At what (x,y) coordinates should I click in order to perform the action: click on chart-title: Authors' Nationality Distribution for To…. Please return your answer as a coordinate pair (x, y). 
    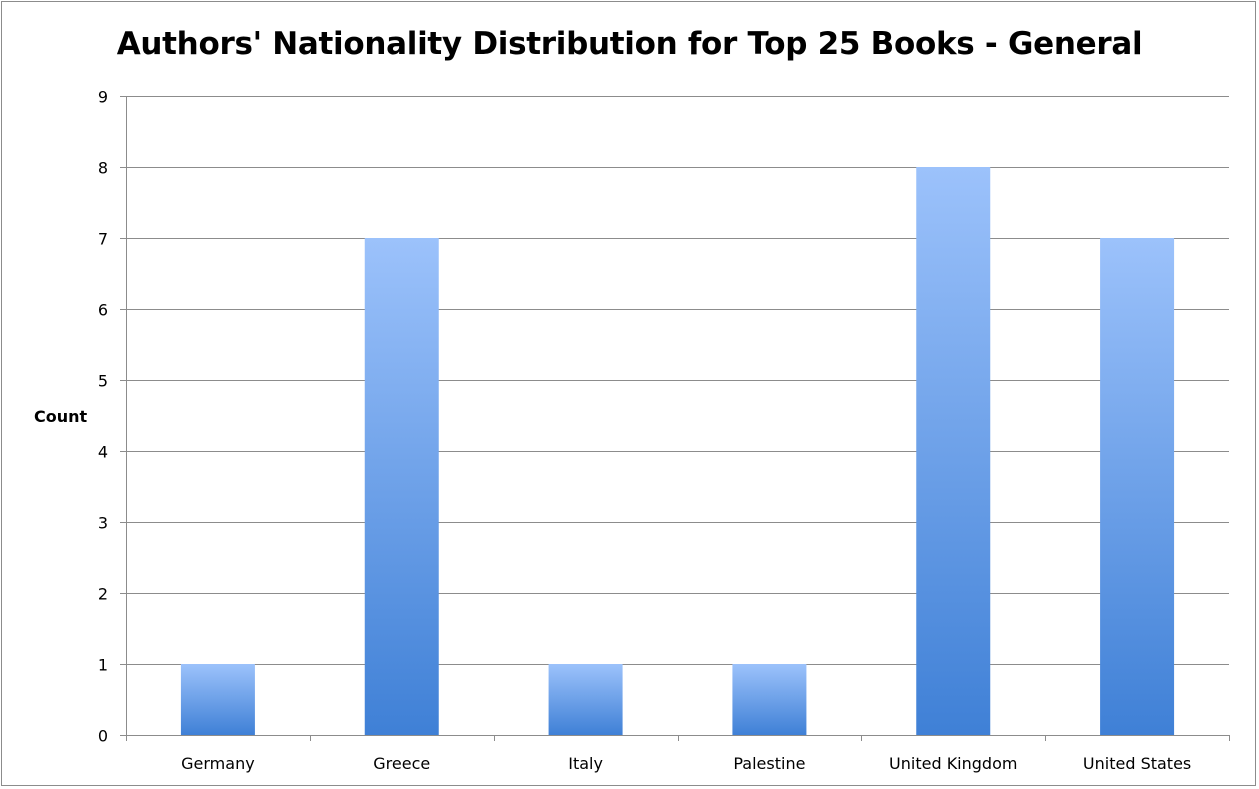
    Looking at the image, I should click on (629, 44).